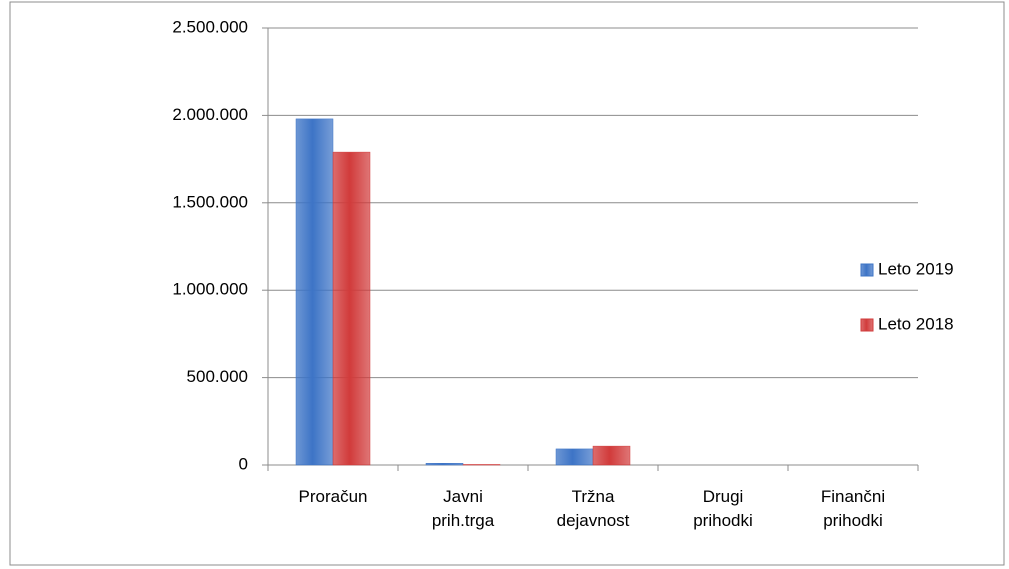 This screenshot has width=1009, height=569. Describe the element at coordinates (463, 508) in the screenshot. I see `x-tick-label: Javni prih.trga` at that location.